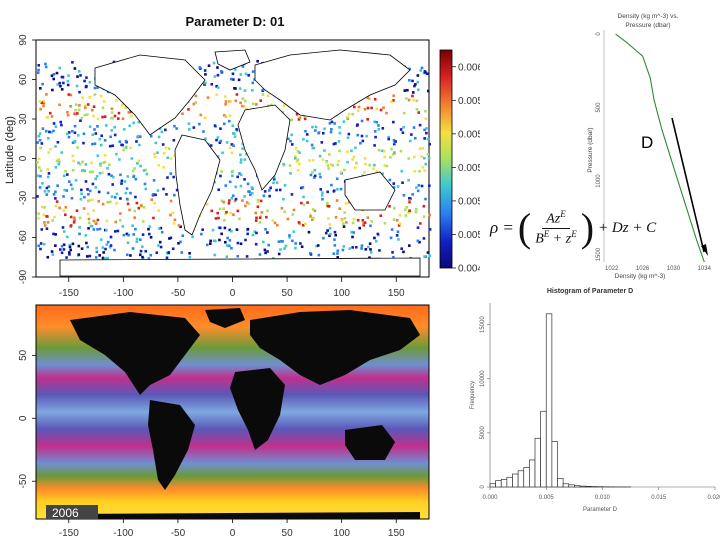  I want to click on histogram-title: Histogram of Parameter D, so click(590, 291).